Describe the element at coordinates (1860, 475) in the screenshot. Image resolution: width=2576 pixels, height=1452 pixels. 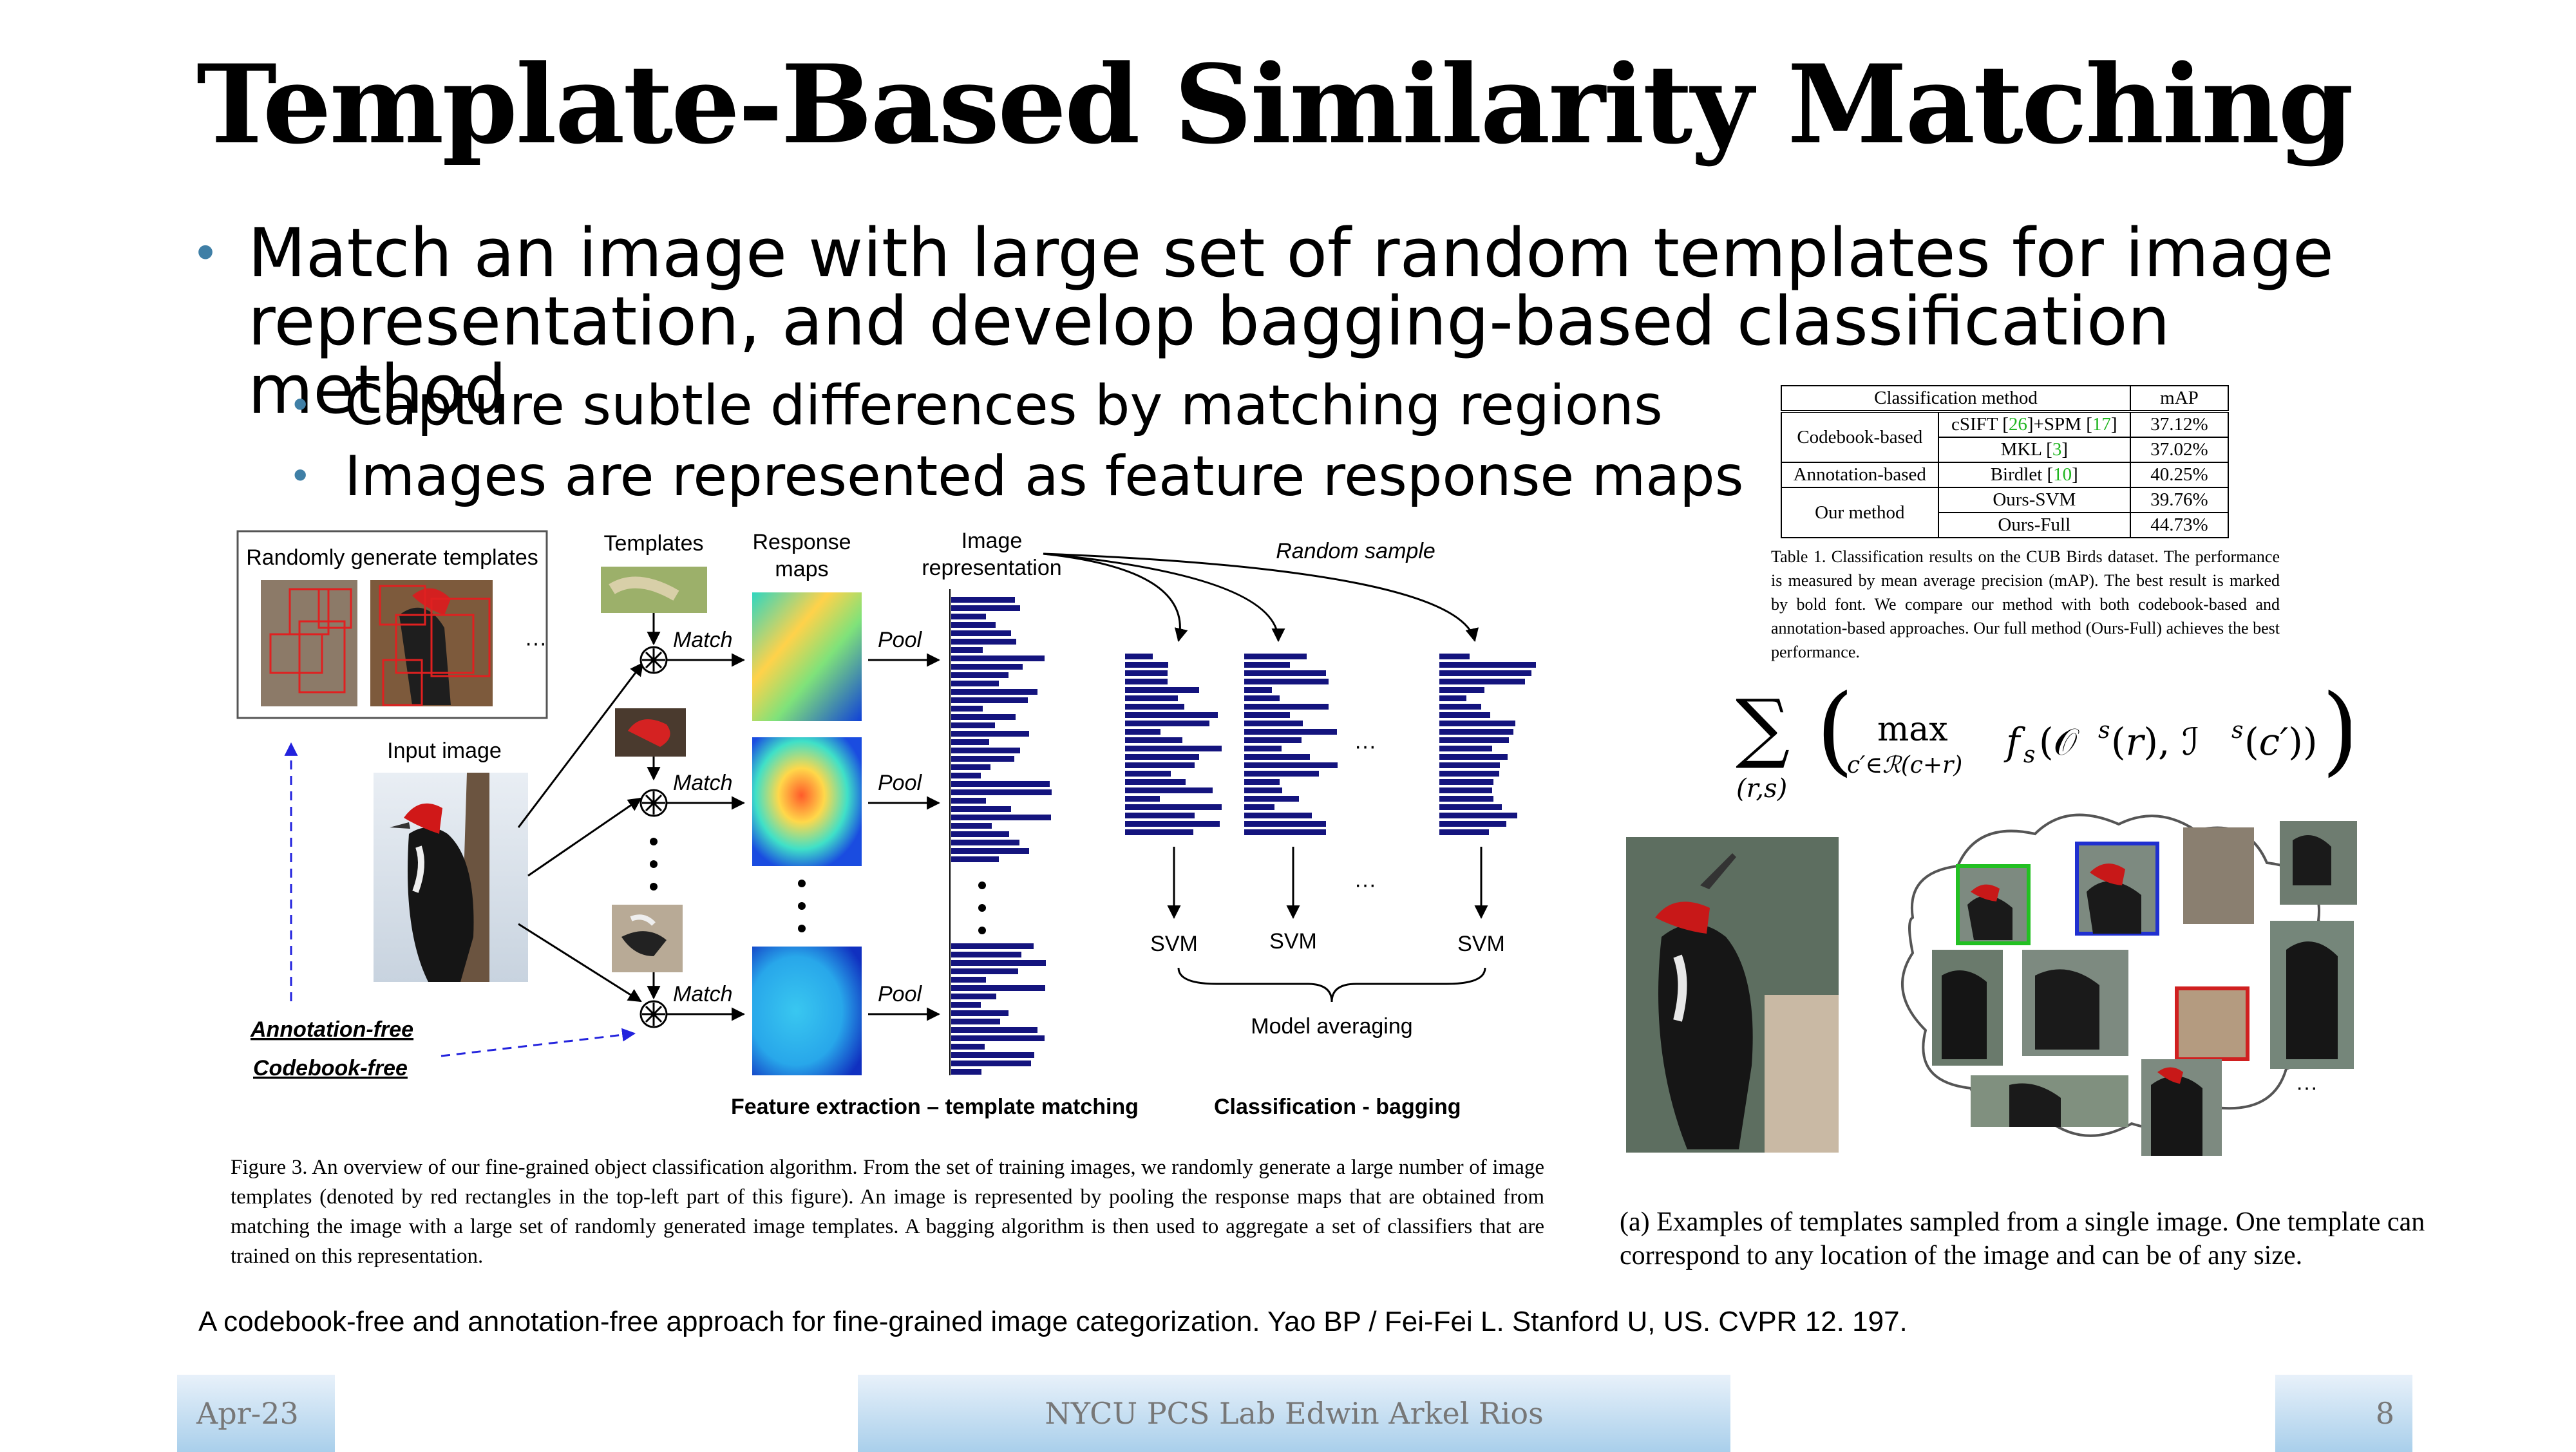
I see `table-group: Annotation-based` at that location.